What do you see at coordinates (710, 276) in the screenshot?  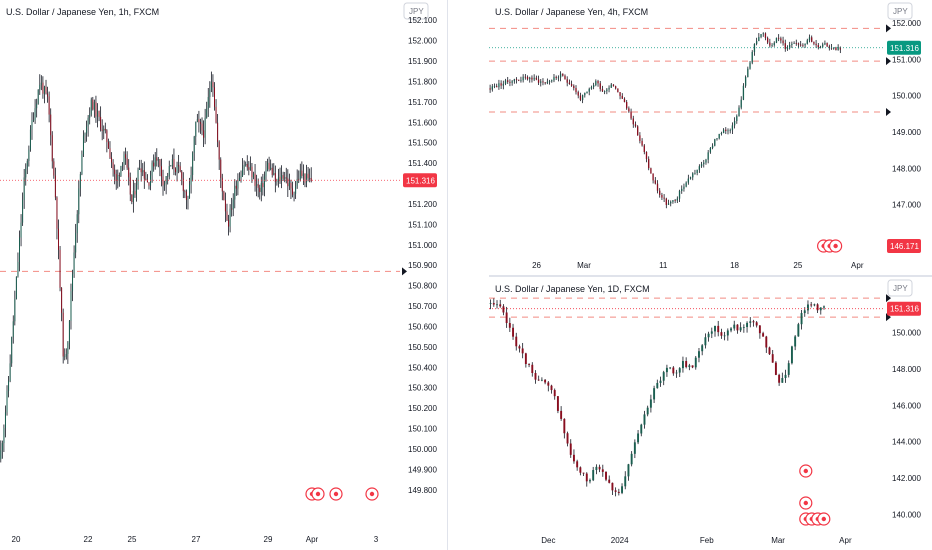 I see `pane-divider-horizontal` at bounding box center [710, 276].